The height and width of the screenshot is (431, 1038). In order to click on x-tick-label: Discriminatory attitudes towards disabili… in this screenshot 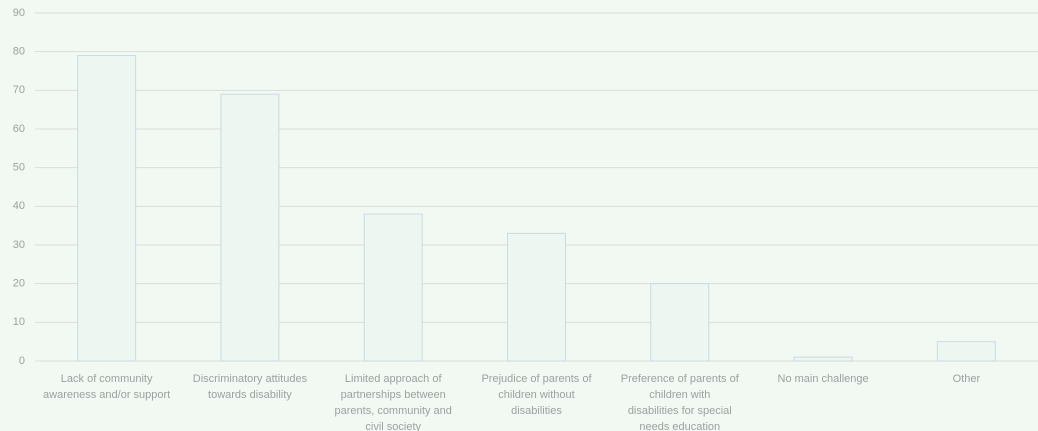, I will do `click(250, 387)`.